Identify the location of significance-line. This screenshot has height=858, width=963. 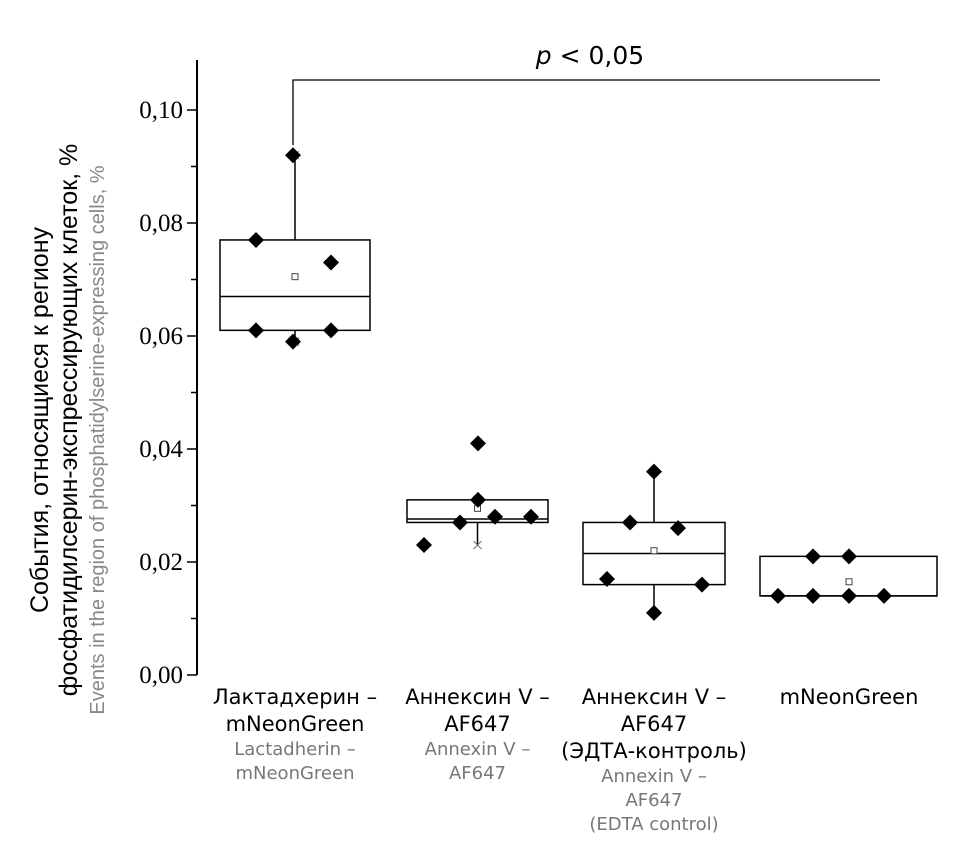
(586, 112).